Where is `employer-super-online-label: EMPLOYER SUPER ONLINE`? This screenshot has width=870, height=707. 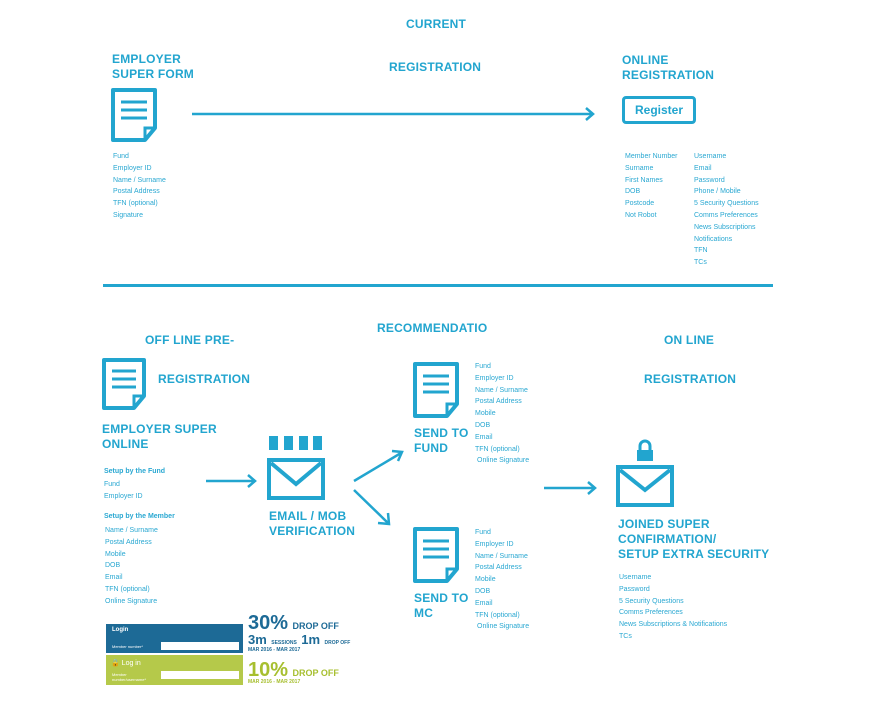 employer-super-online-label: EMPLOYER SUPER ONLINE is located at coordinates (159, 436).